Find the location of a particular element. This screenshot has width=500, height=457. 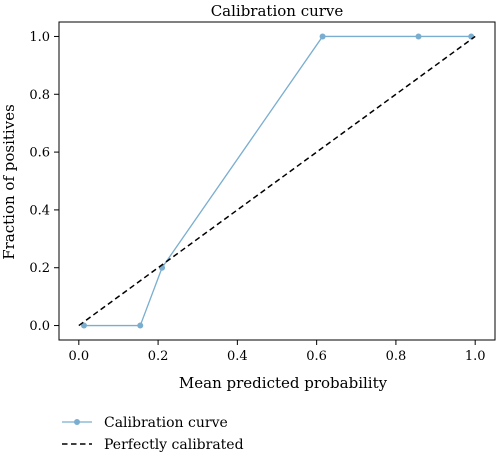

x-tick-label: 0.4 is located at coordinates (237, 356).